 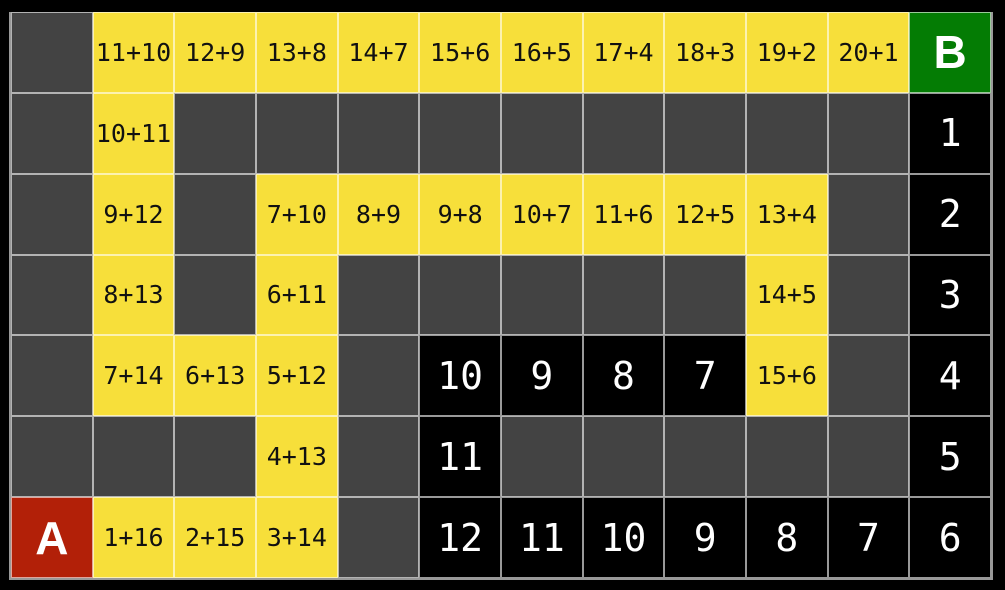 What do you see at coordinates (296, 537) in the screenshot?
I see `cell-r6-c3: 3+14` at bounding box center [296, 537].